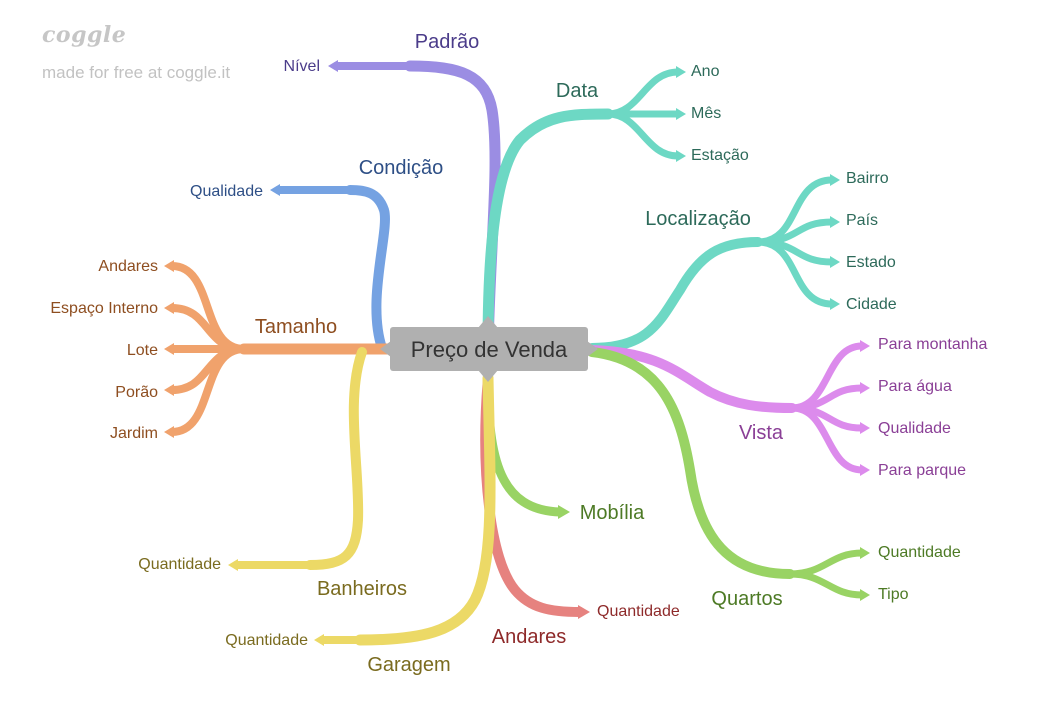 This screenshot has width=1040, height=712. I want to click on branch-garagem-label: Garagem, so click(408, 665).